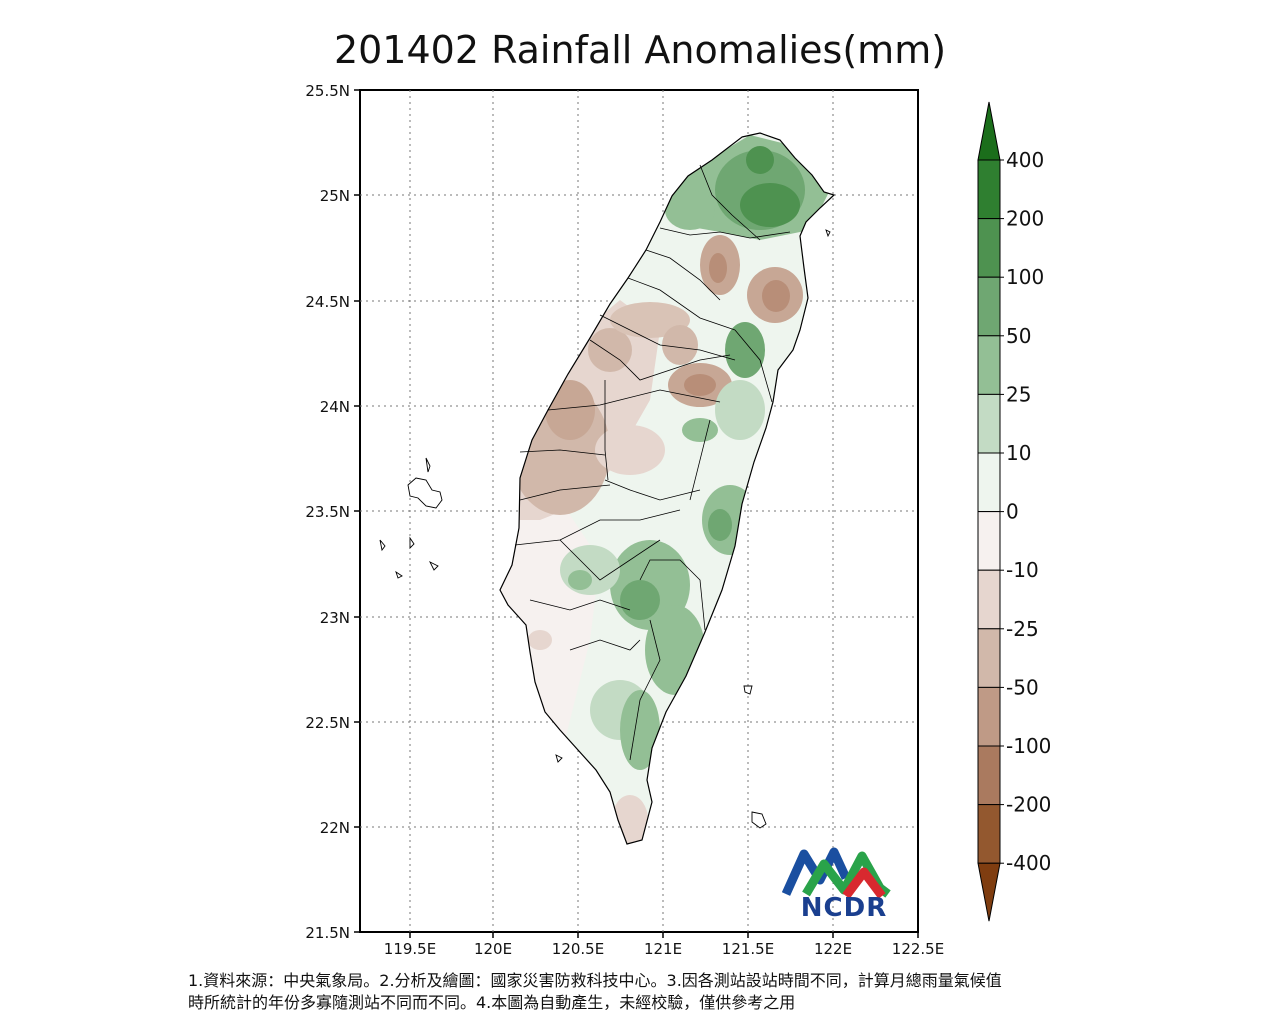 The width and height of the screenshot is (1280, 1024). What do you see at coordinates (833, 949) in the screenshot?
I see `lon-label: 122E` at bounding box center [833, 949].